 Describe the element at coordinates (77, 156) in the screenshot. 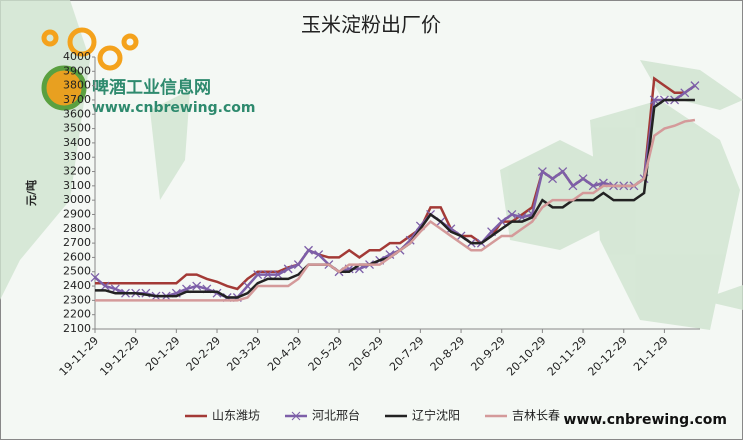

I see `y-tick-label: 3300` at that location.